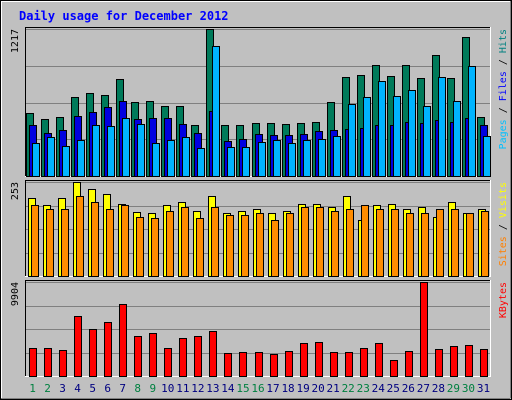  What do you see at coordinates (124, 16) in the screenshot?
I see `chart-title: Daily usage for December 2012` at bounding box center [124, 16].